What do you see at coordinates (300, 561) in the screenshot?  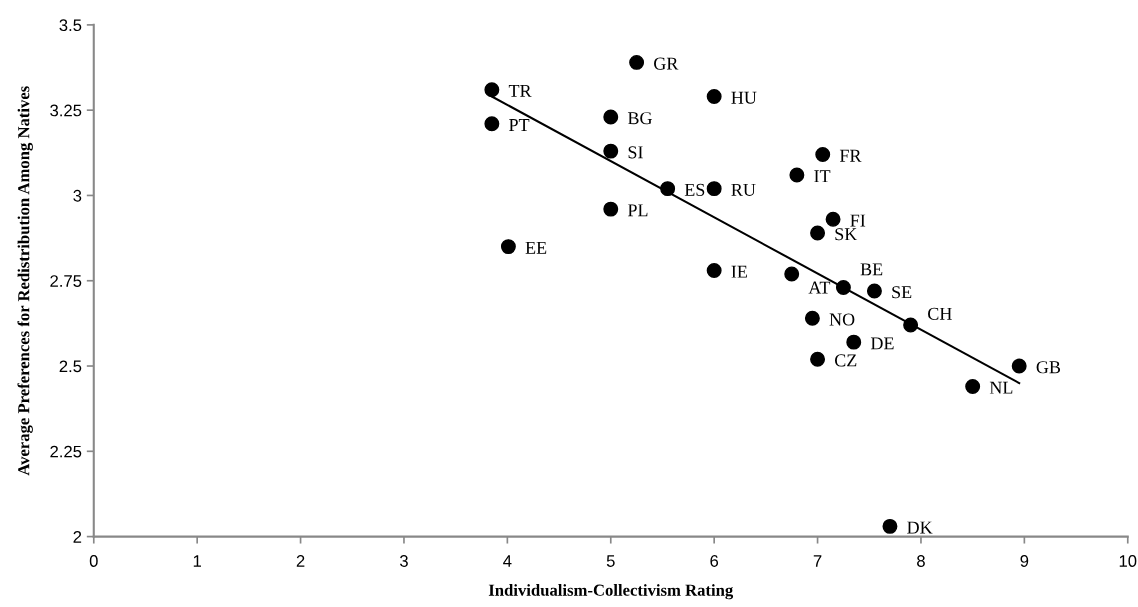 I see `x-tick-label: 2` at bounding box center [300, 561].